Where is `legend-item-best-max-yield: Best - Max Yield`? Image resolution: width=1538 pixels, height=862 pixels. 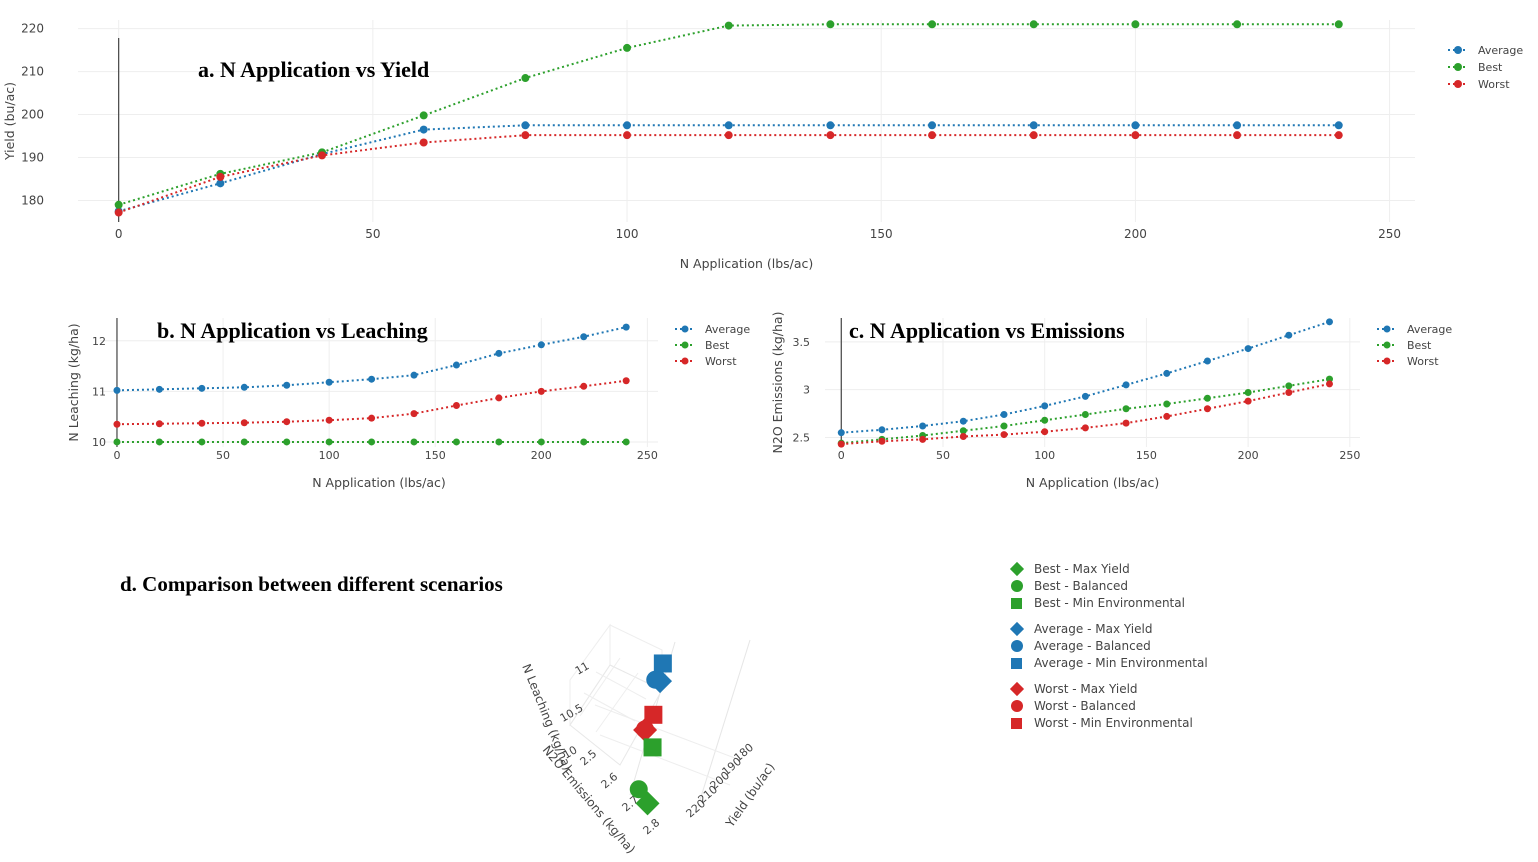
legend-item-best-max-yield: Best - Max Yield is located at coordinates (1108, 568).